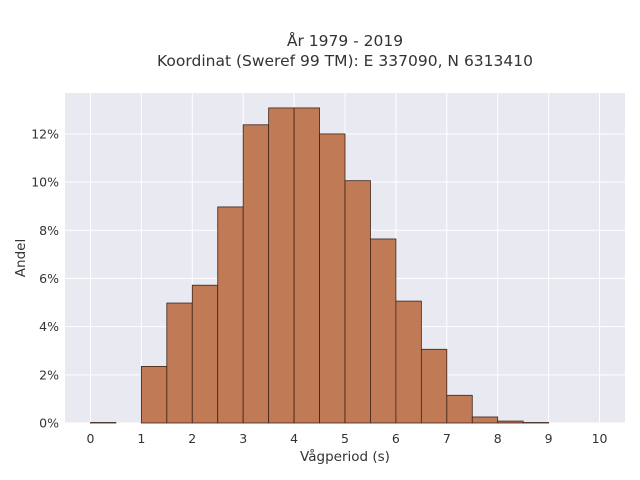  I want to click on x-tick-label: 1, so click(141, 438).